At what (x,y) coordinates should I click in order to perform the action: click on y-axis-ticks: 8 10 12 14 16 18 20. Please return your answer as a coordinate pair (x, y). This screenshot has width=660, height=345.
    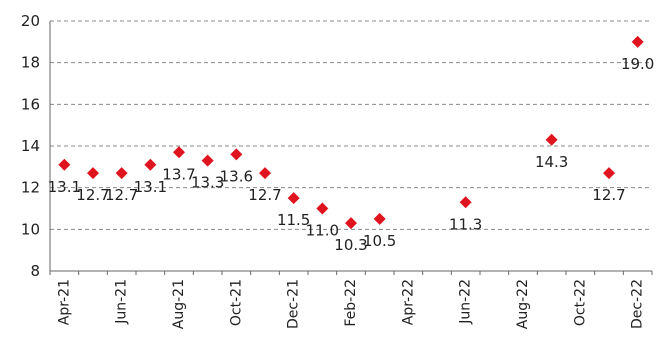
    Looking at the image, I should click on (30, 146).